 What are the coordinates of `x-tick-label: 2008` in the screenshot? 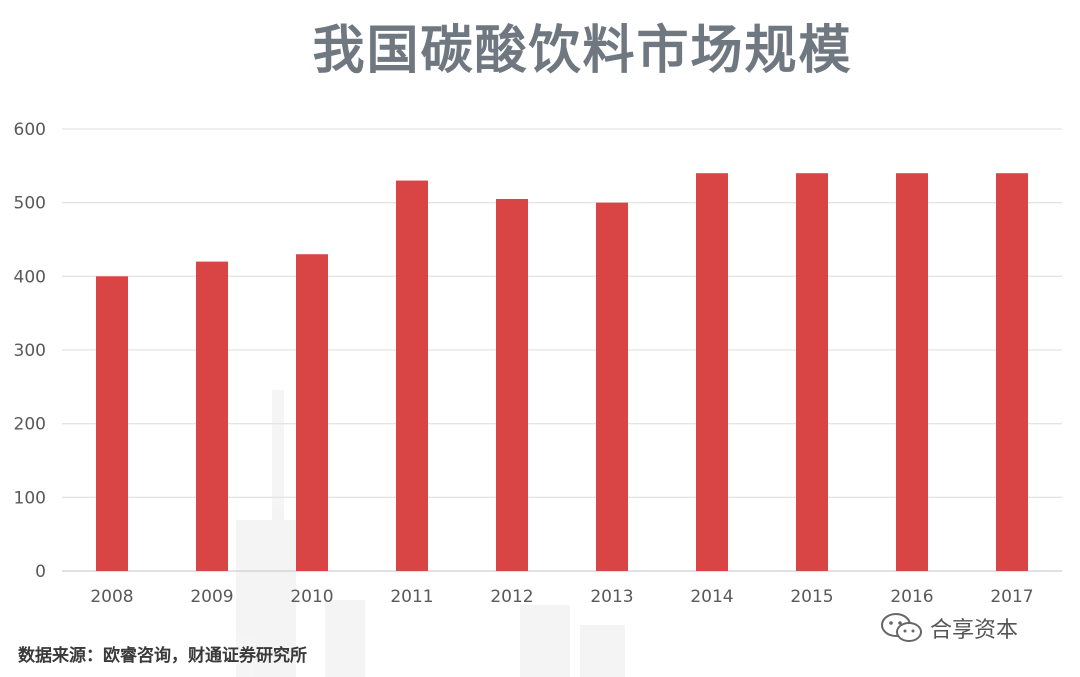 It's located at (111, 597).